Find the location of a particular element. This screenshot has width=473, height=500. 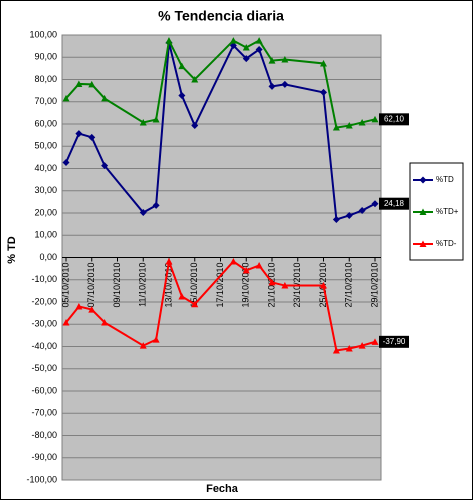

x-axis-title: Fecha is located at coordinates (222, 489).